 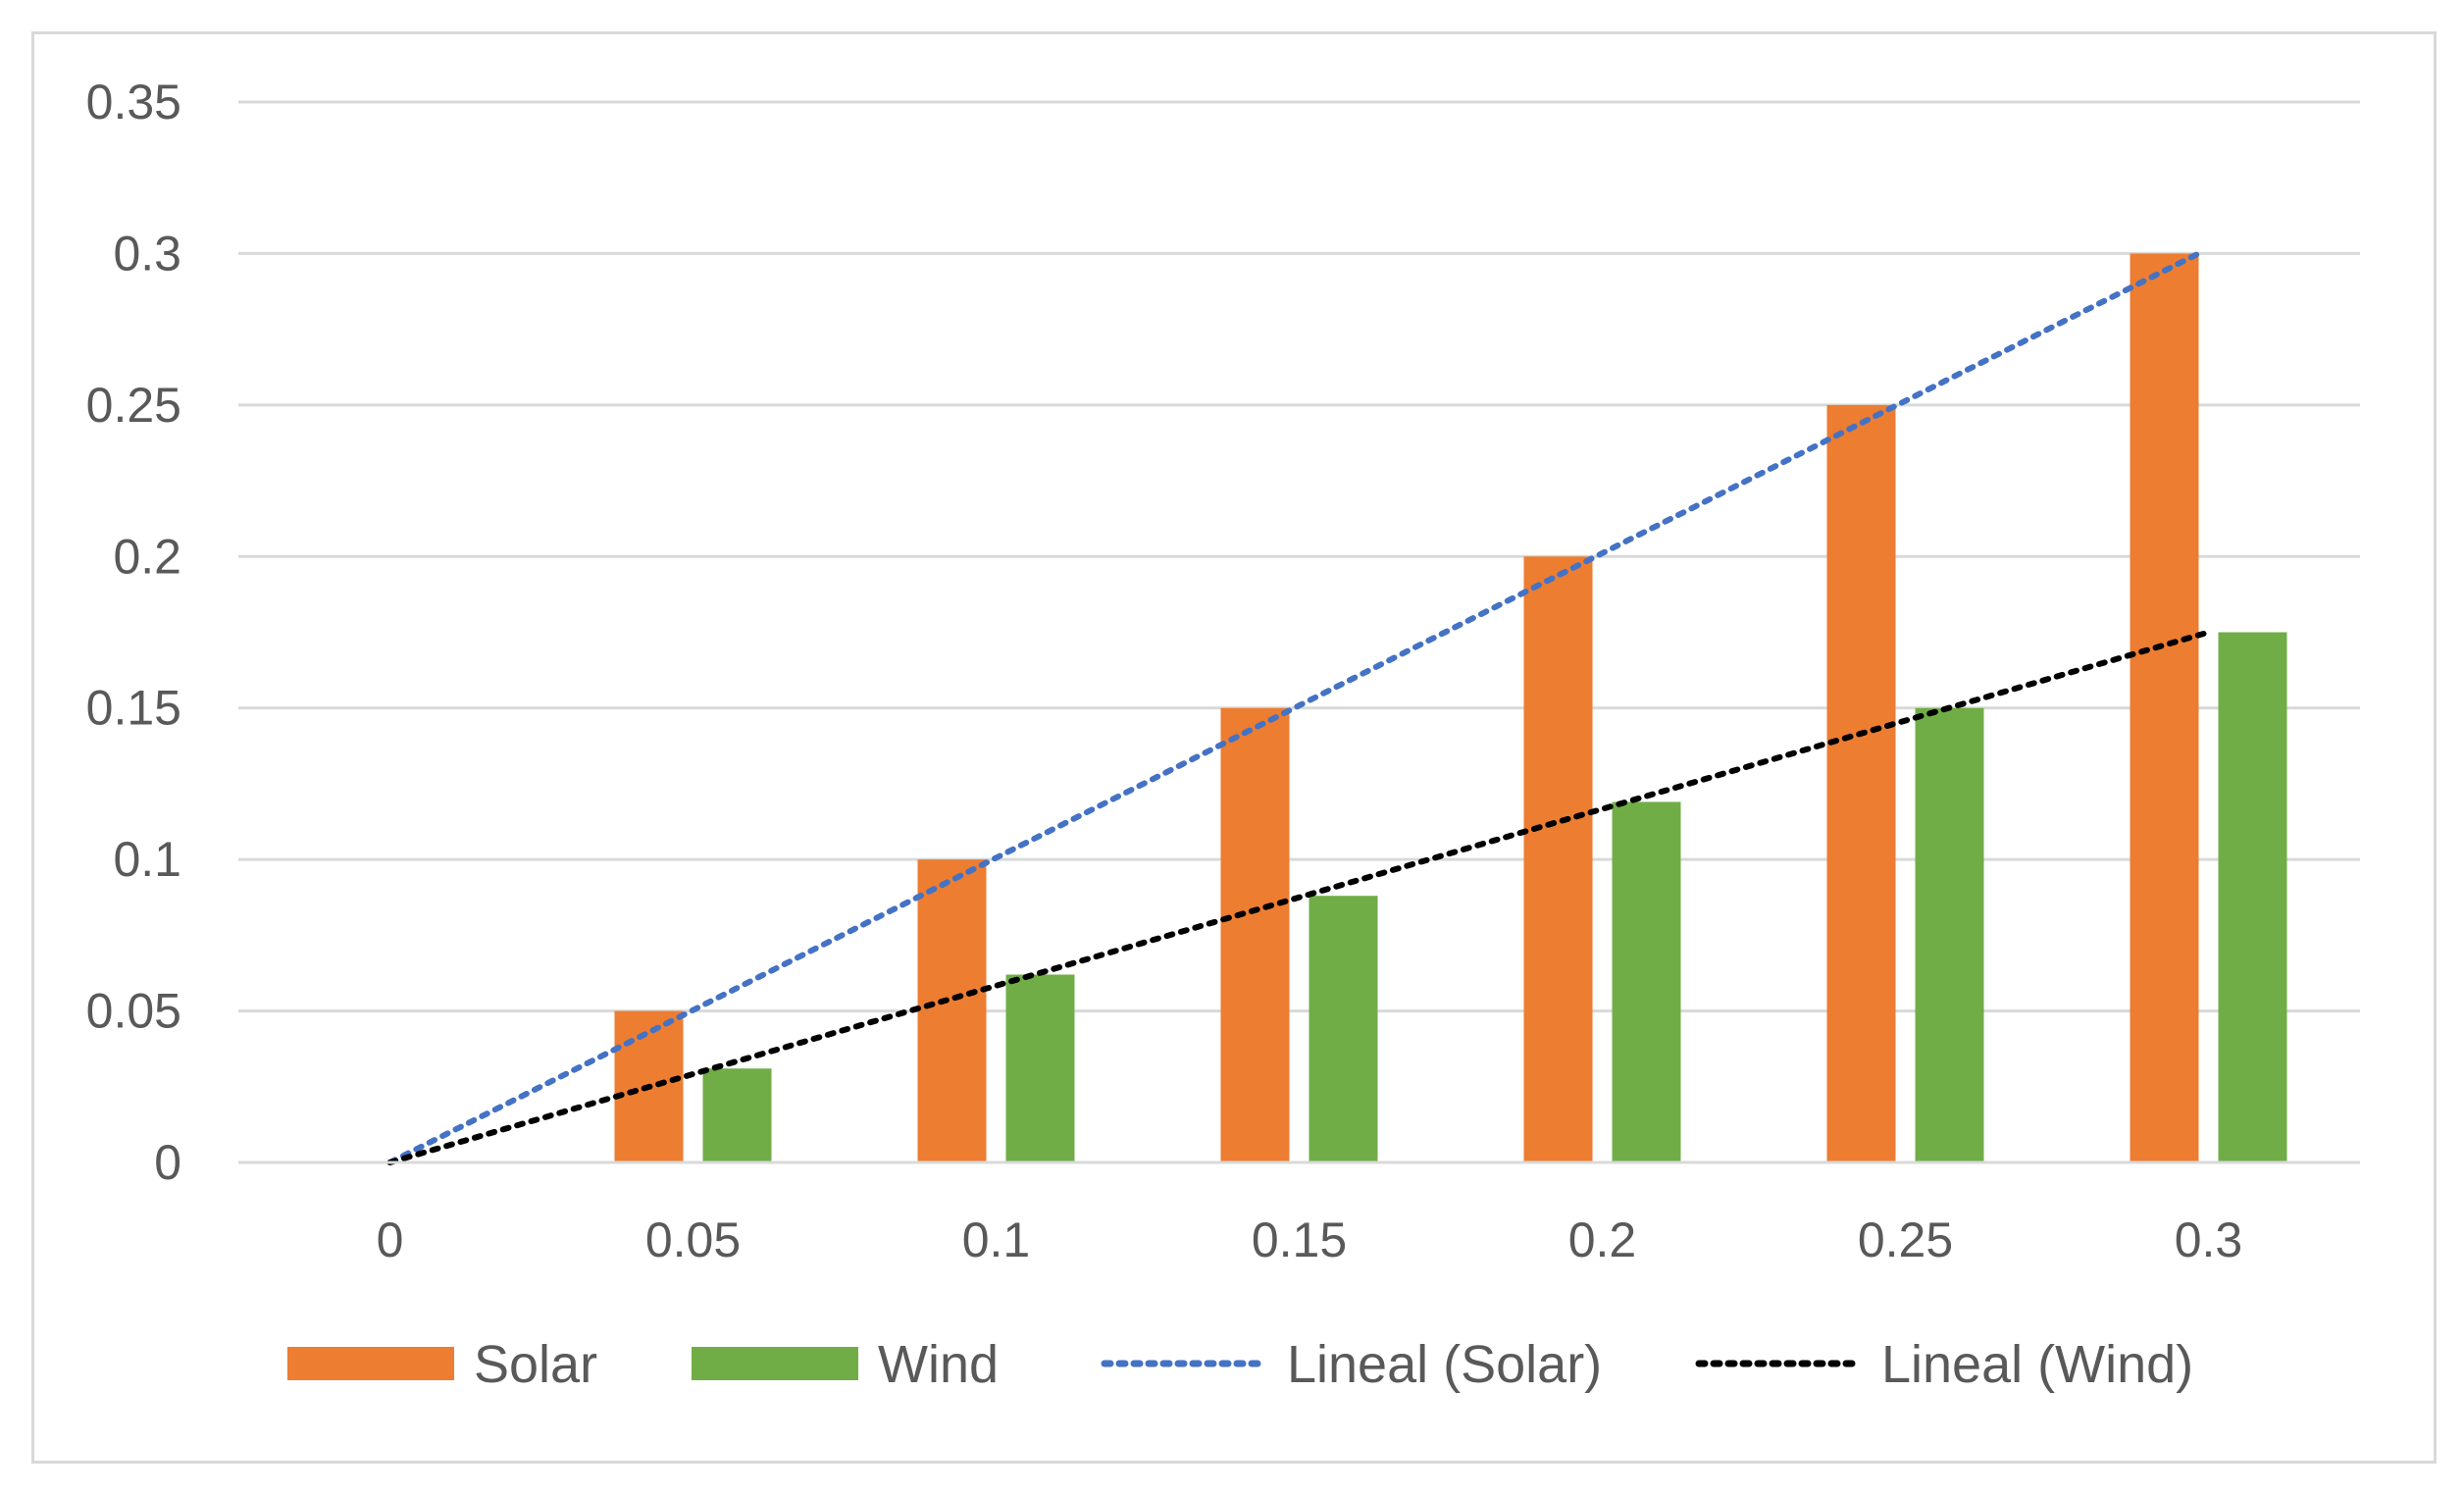 I want to click on bar-wind-0.2, so click(x=1646, y=982).